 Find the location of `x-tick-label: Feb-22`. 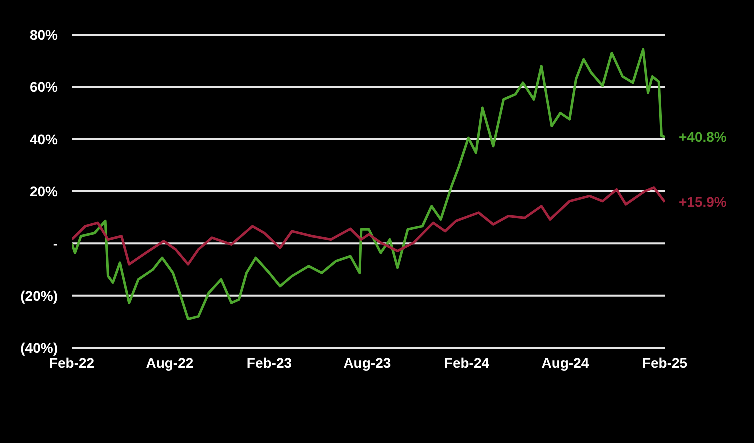

x-tick-label: Feb-22 is located at coordinates (72, 362).